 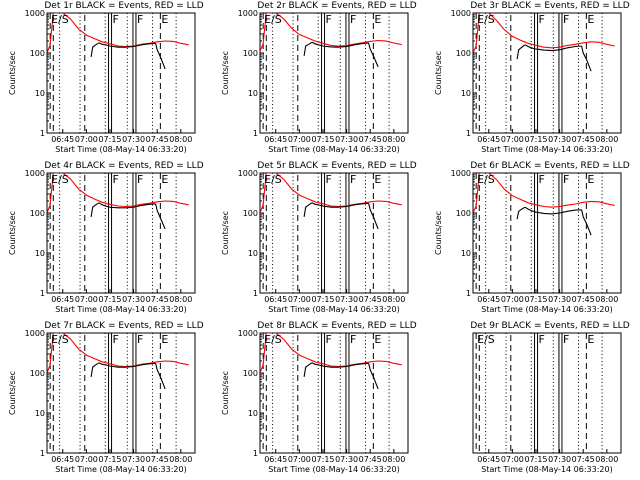 What do you see at coordinates (118, 353) in the screenshot?
I see `lld-series-line` at bounding box center [118, 353].